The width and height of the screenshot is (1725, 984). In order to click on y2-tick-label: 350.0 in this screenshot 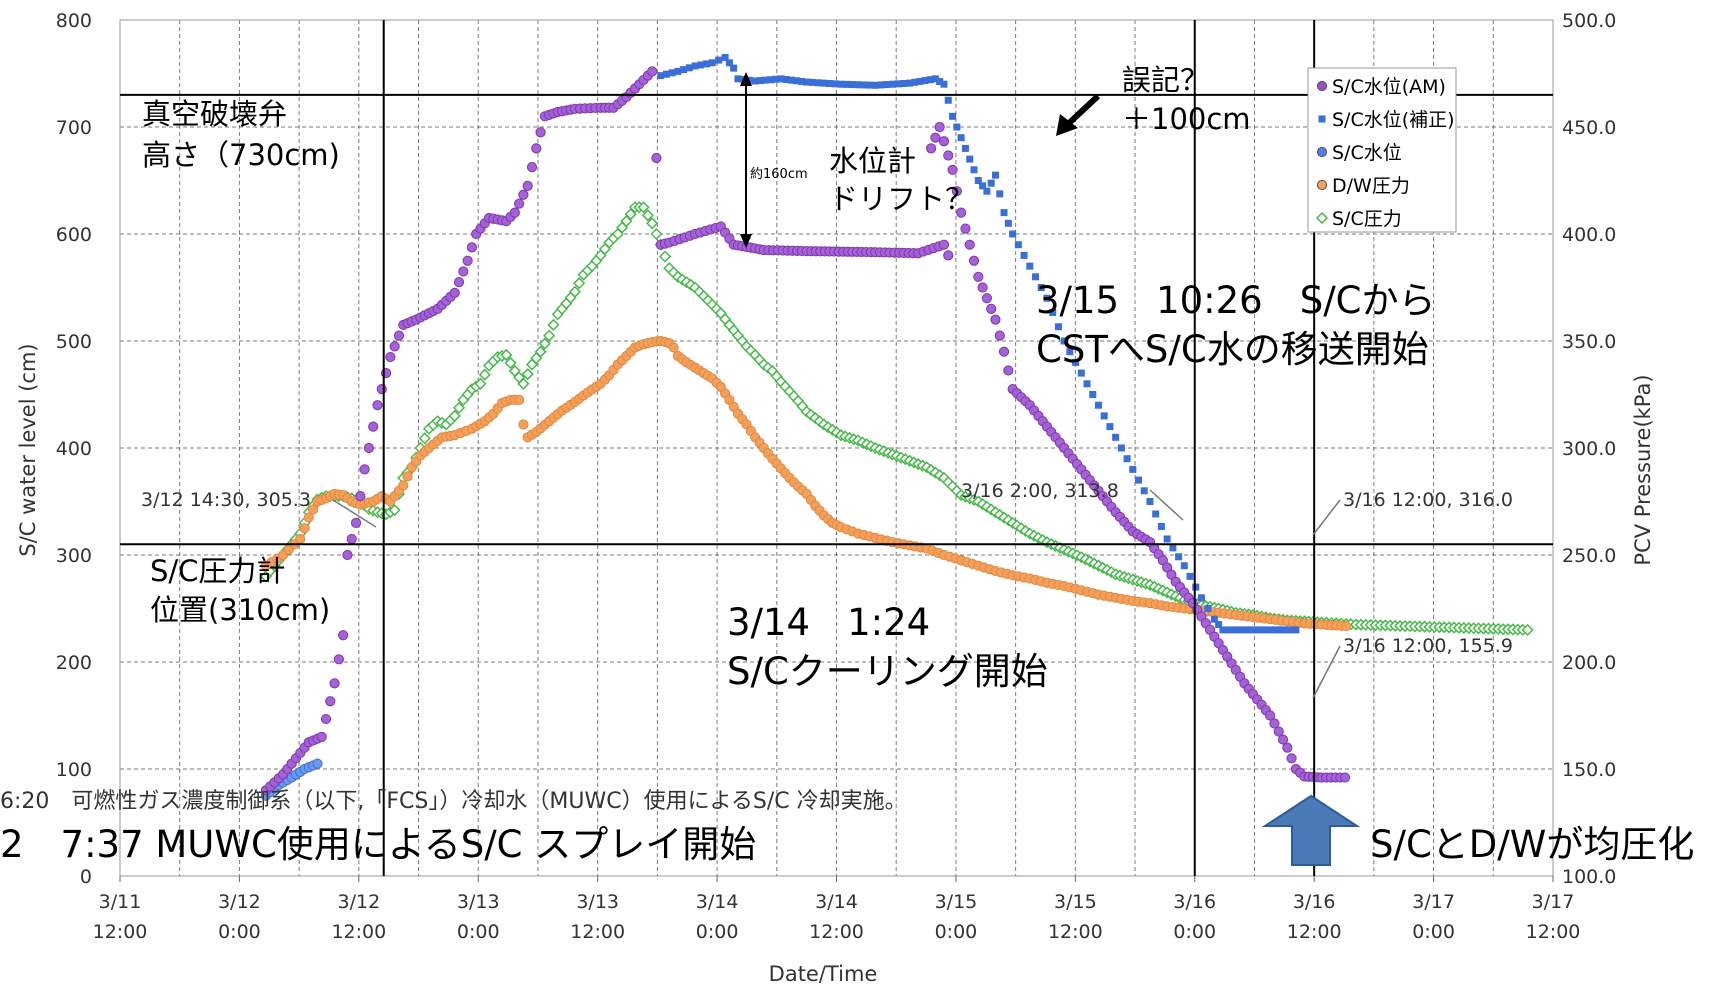, I will do `click(1589, 342)`.